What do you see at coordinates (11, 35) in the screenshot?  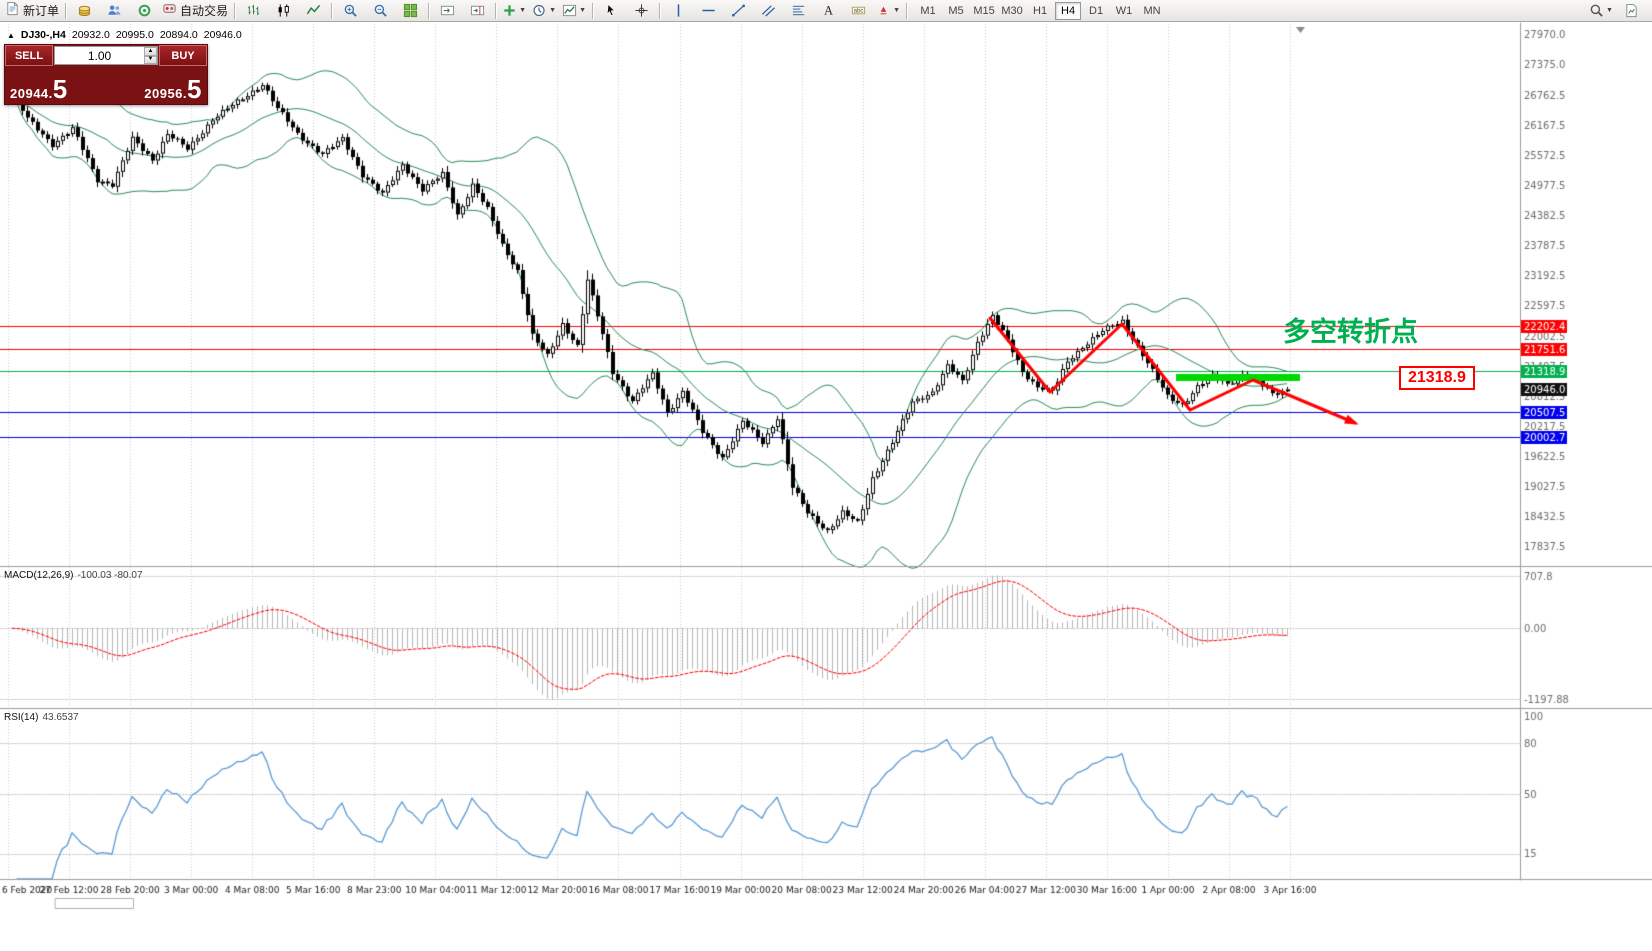 I see `symbol-arrow-icon: ▲` at bounding box center [11, 35].